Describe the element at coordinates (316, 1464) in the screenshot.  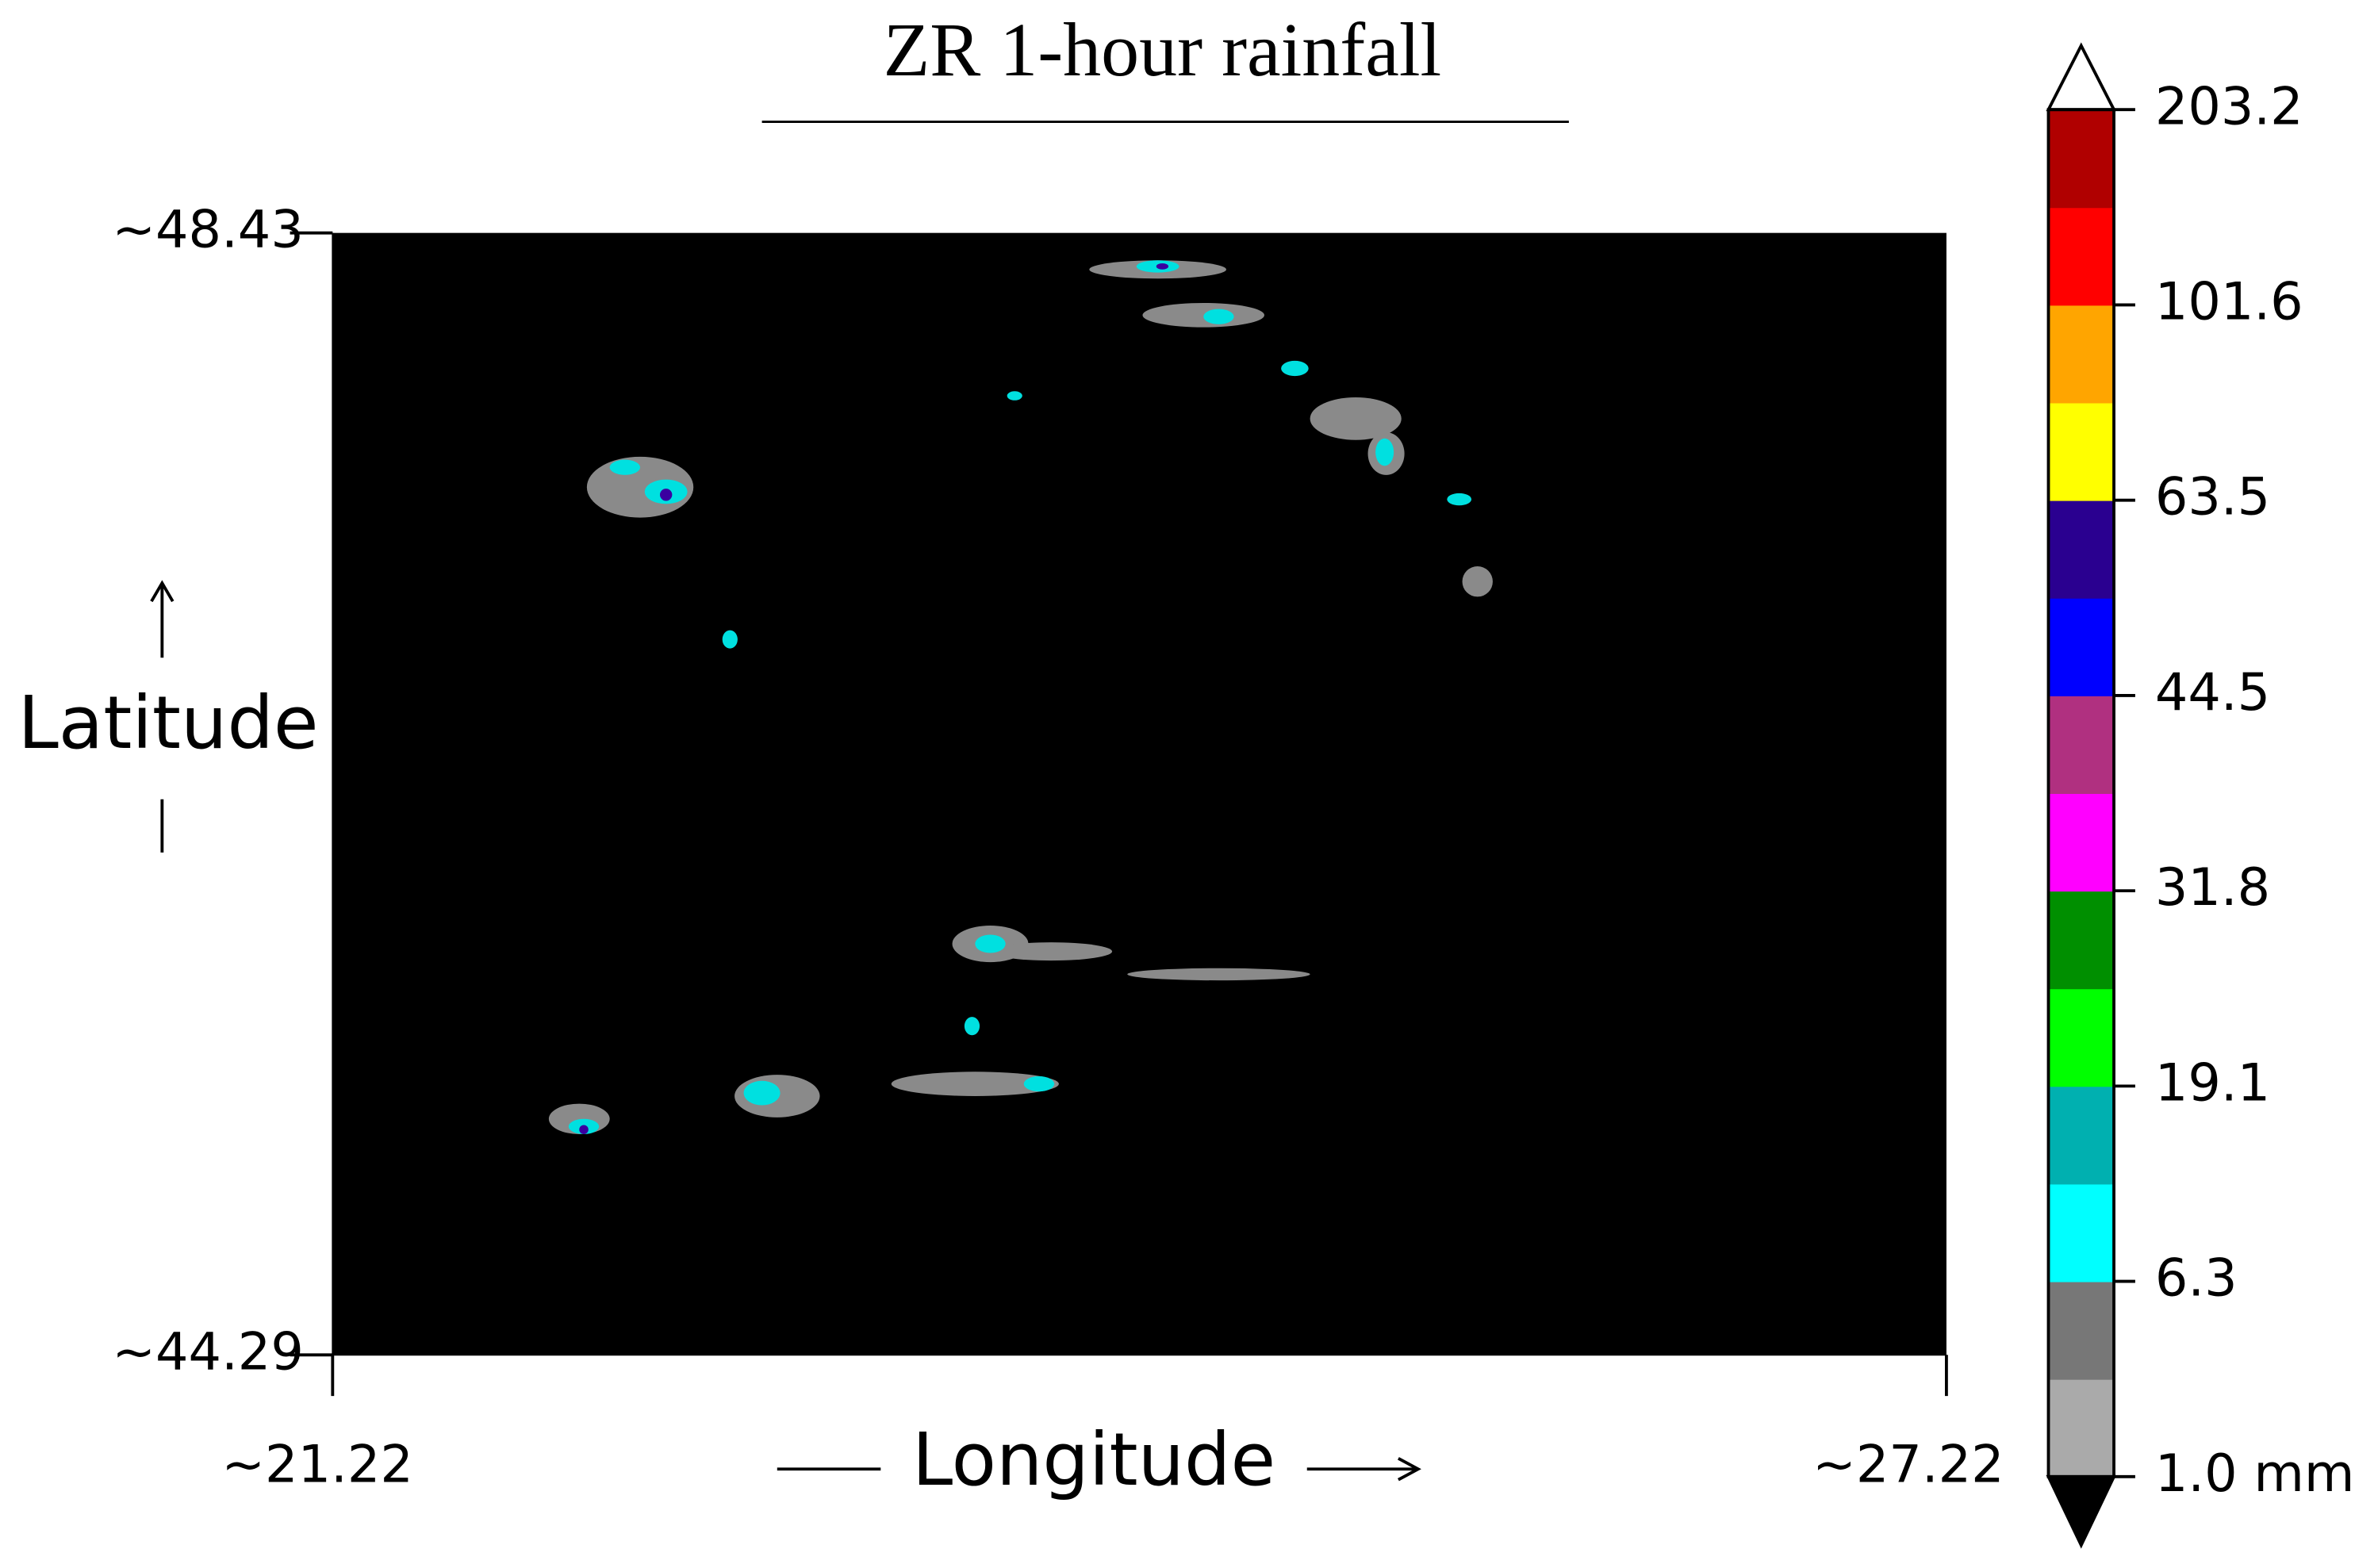
I see `x-tick-label: ~21.22` at that location.